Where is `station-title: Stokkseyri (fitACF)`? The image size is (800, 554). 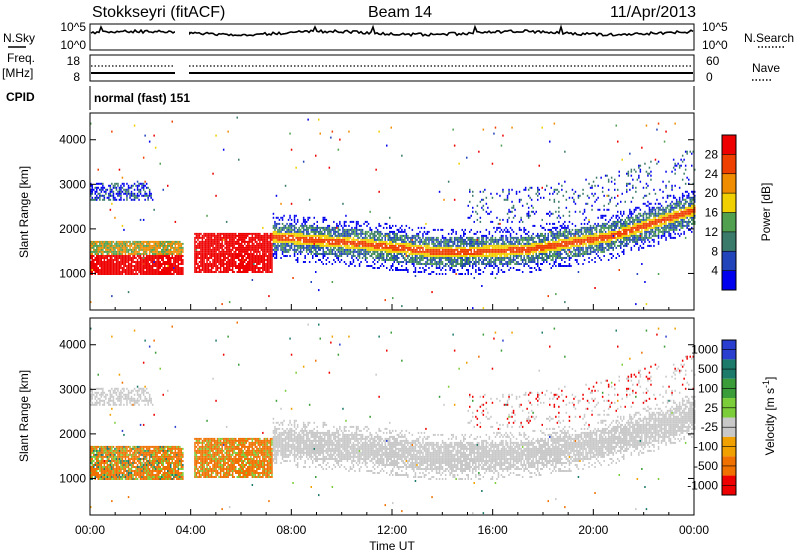
station-title: Stokkseyri (fitACF) is located at coordinates (158, 12).